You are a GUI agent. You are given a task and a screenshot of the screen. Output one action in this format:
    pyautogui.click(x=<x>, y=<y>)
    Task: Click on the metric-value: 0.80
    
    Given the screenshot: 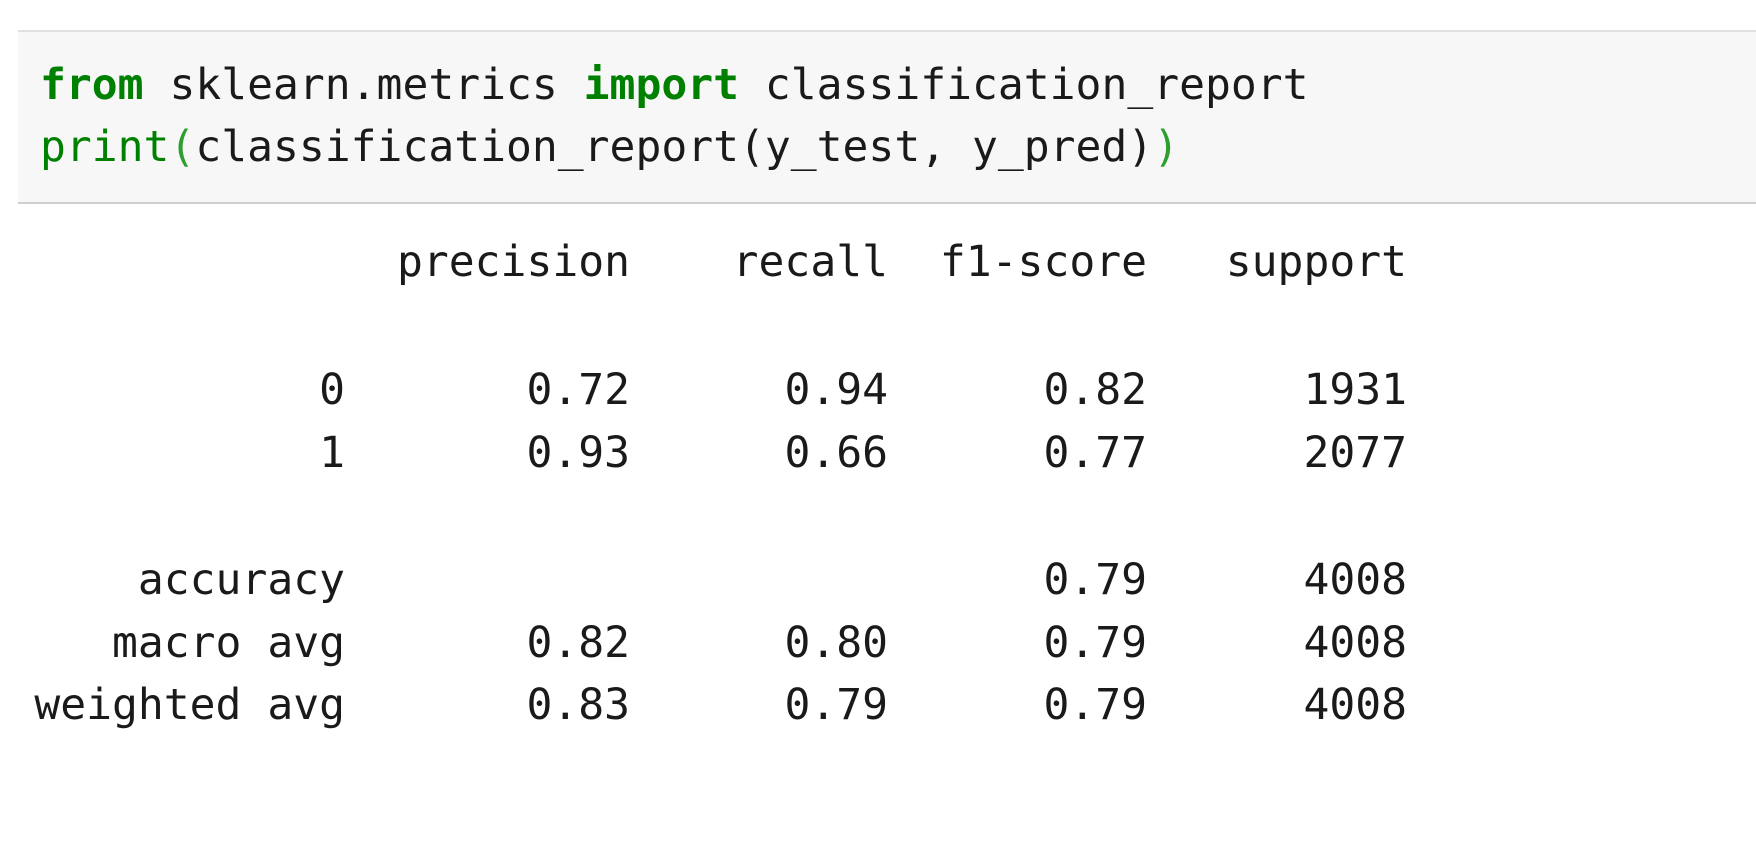 What is the action you would take?
    pyautogui.click(x=836, y=642)
    